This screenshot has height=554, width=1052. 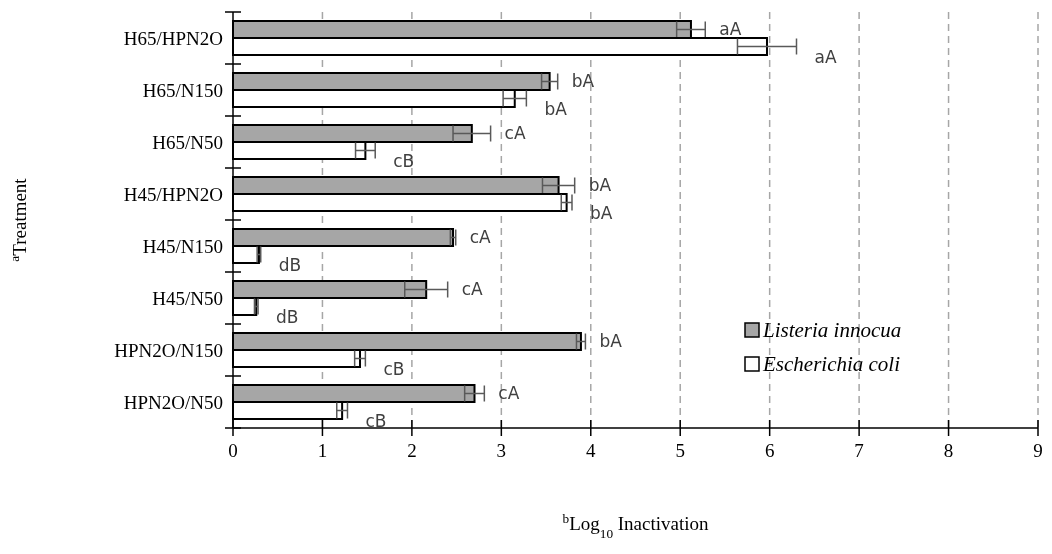 What do you see at coordinates (501, 450) in the screenshot?
I see `x-tick-label: 3` at bounding box center [501, 450].